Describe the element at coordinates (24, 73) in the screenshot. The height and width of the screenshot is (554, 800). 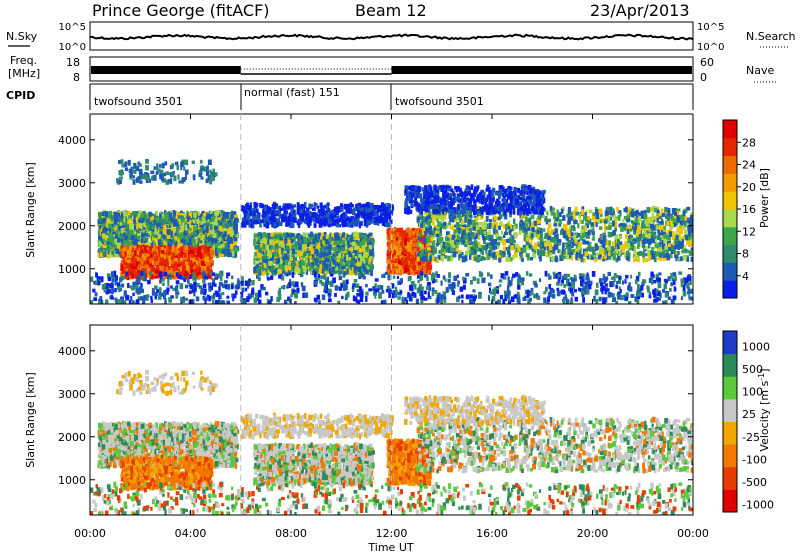
I see `freq-label-line2: [MHz]` at that location.